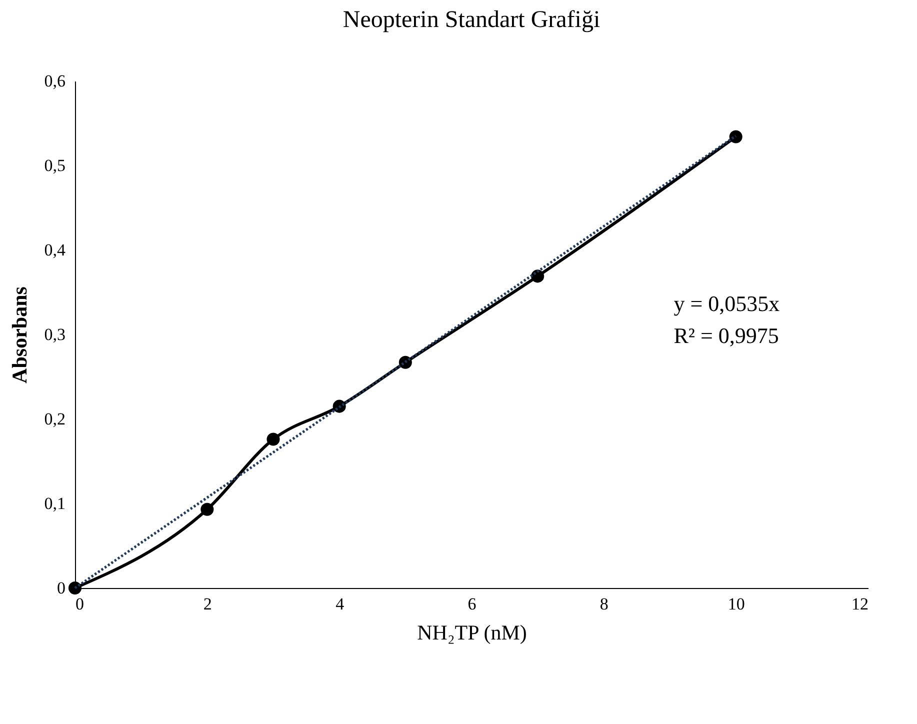 Image resolution: width=917 pixels, height=724 pixels. Describe the element at coordinates (55, 503) in the screenshot. I see `y-tick-label: 0,1` at that location.